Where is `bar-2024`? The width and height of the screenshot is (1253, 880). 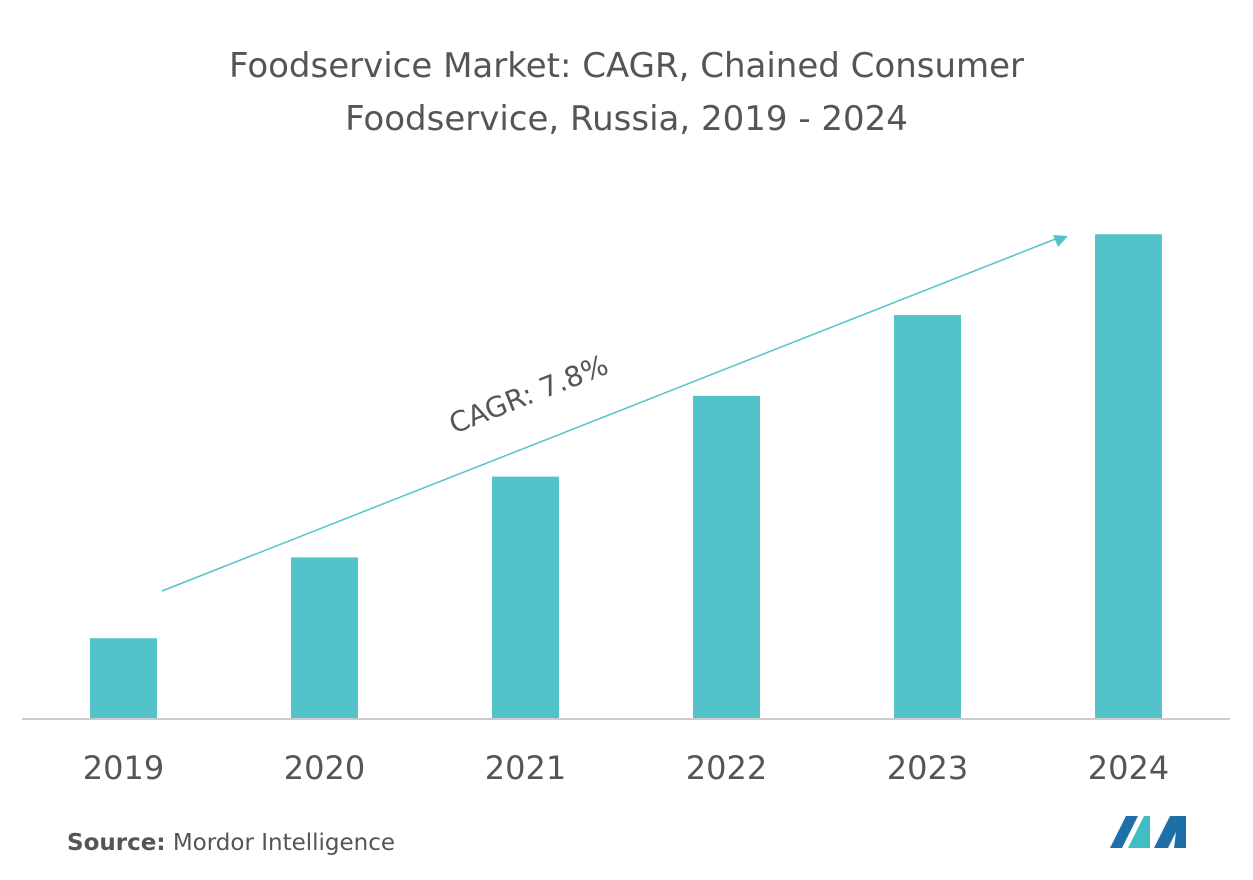
bar-2024 is located at coordinates (1128, 476).